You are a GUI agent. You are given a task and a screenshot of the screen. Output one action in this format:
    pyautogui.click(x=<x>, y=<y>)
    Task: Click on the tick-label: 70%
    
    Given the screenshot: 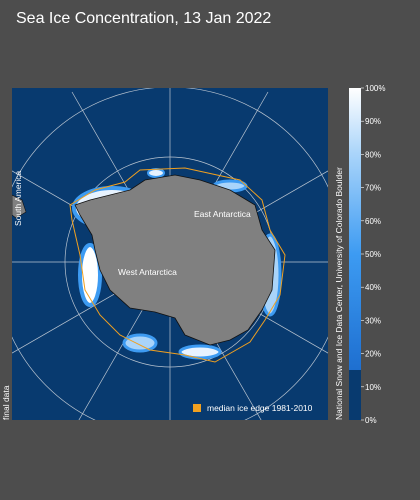 What is the action you would take?
    pyautogui.click(x=373, y=188)
    